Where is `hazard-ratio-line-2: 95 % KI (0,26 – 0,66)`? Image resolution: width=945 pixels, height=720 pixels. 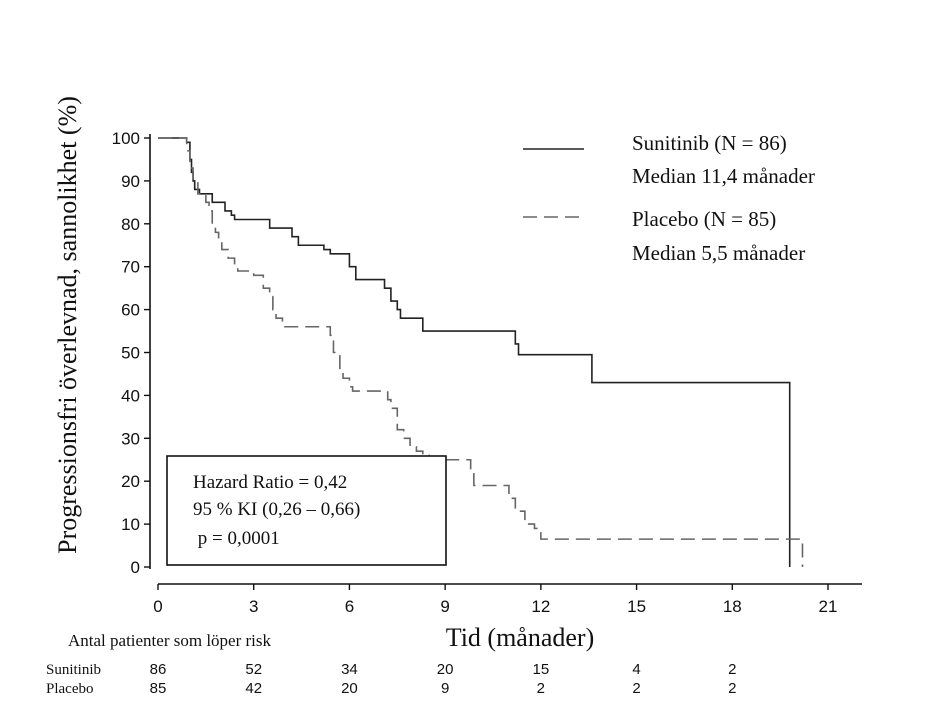 hazard-ratio-line-2: 95 % KI (0,26 – 0,66) is located at coordinates (276, 509).